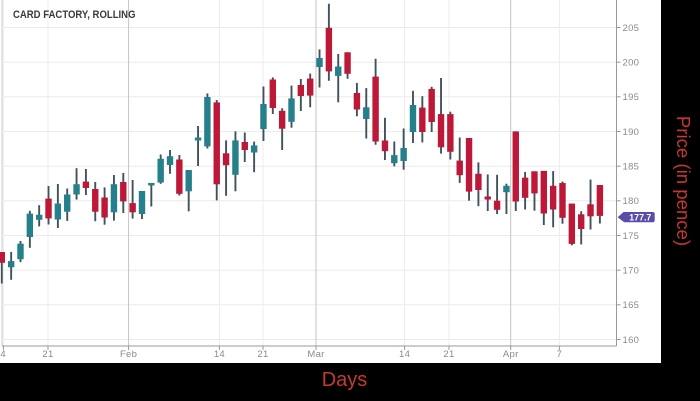 The height and width of the screenshot is (401, 700). What do you see at coordinates (511, 354) in the screenshot?
I see `svg-text: Apr` at bounding box center [511, 354].